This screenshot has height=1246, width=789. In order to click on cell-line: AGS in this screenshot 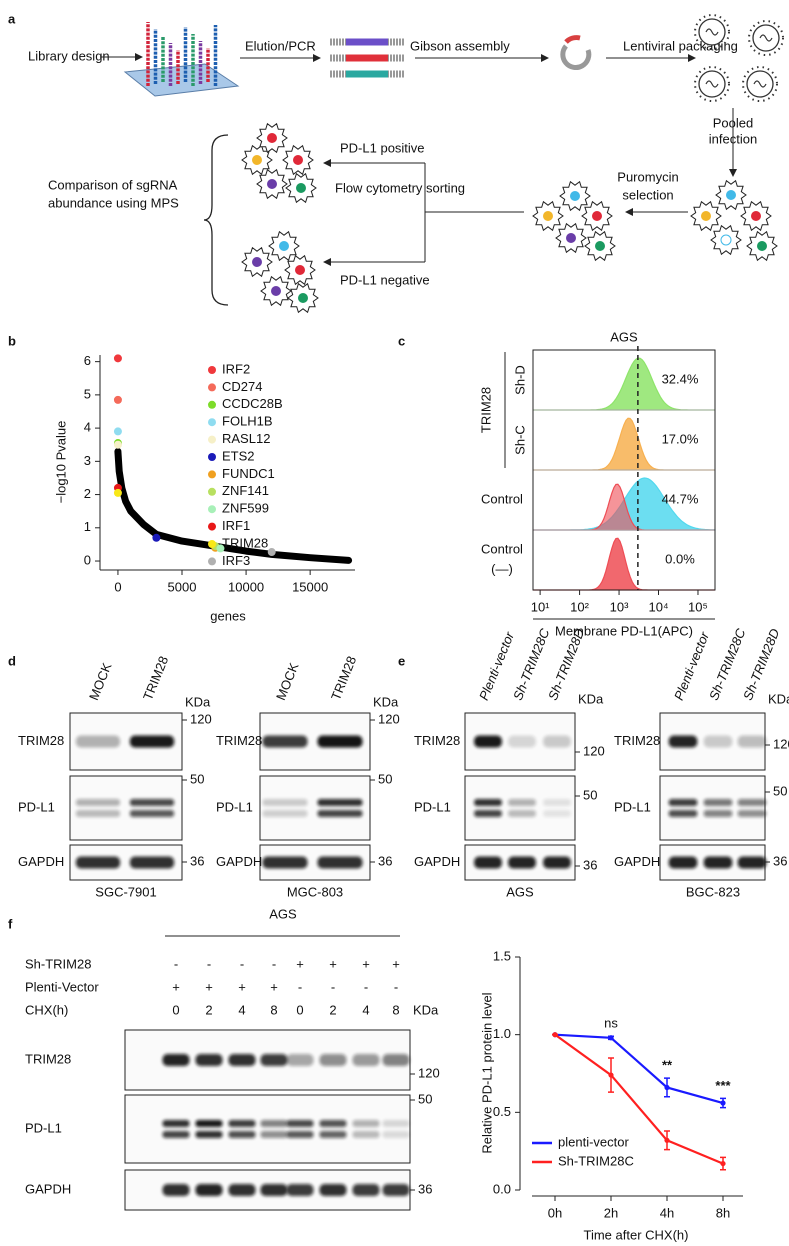, I will do `click(520, 891)`.